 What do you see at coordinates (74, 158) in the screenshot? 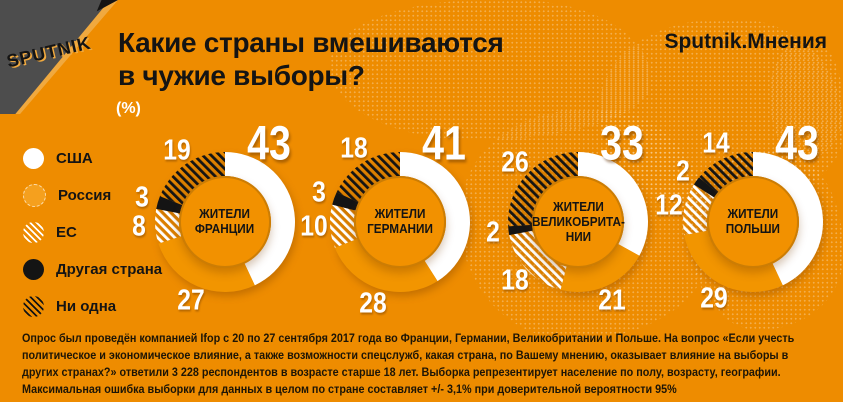
I see `legend-label: США` at bounding box center [74, 158].